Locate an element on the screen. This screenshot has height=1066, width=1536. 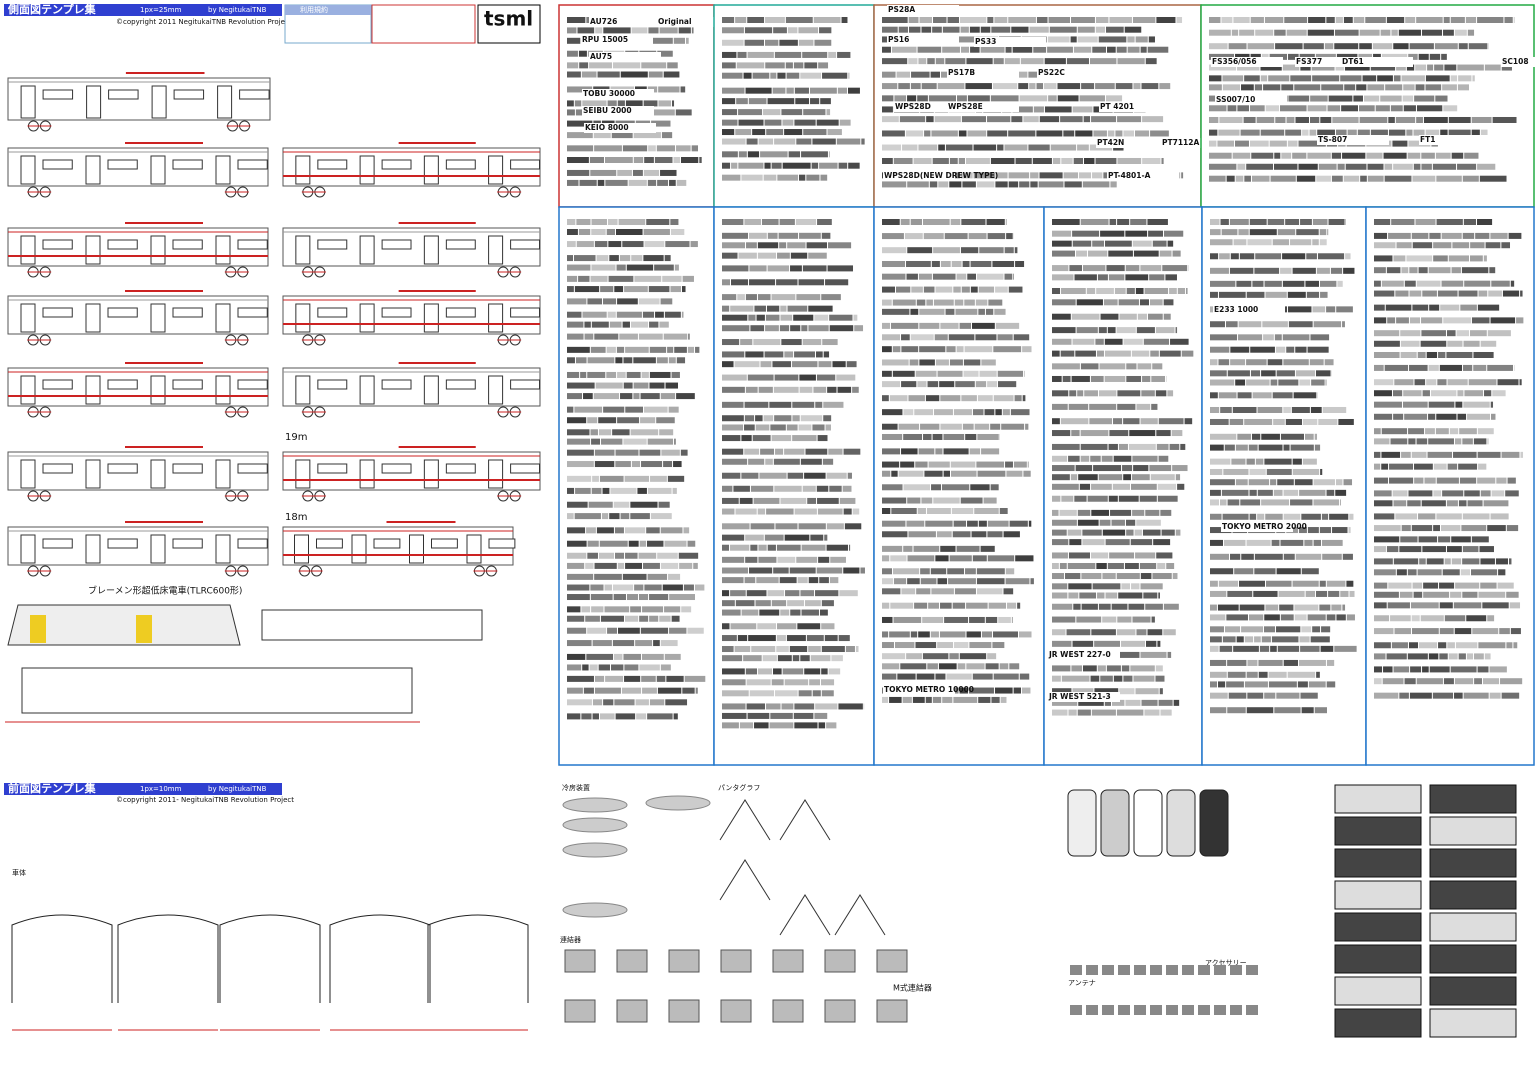
accessory is located at coordinates (1188, 970).